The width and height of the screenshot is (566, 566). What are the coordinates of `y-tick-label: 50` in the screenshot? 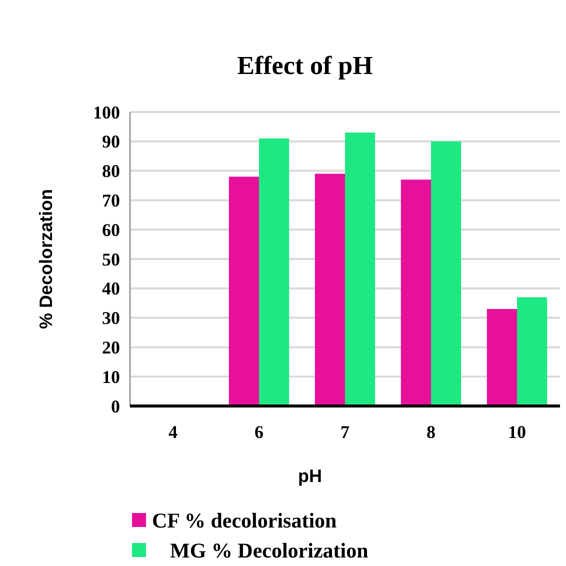 It's located at (111, 259).